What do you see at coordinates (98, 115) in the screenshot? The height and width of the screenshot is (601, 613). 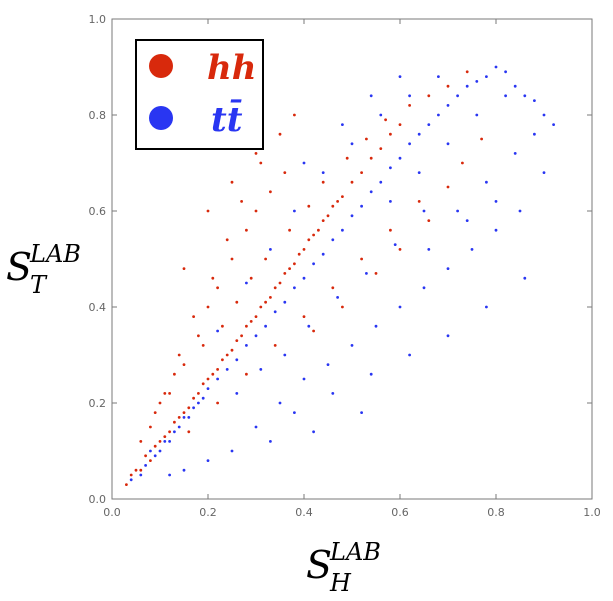 I see `y-tick-label: 0.8` at bounding box center [98, 115].